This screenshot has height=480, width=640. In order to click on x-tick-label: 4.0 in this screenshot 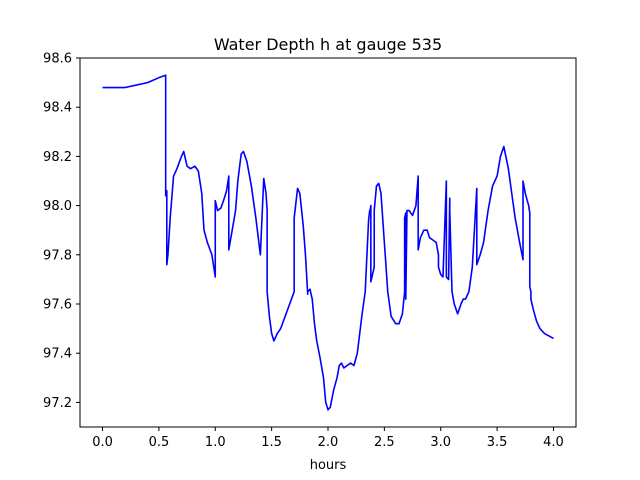, I will do `click(553, 442)`.